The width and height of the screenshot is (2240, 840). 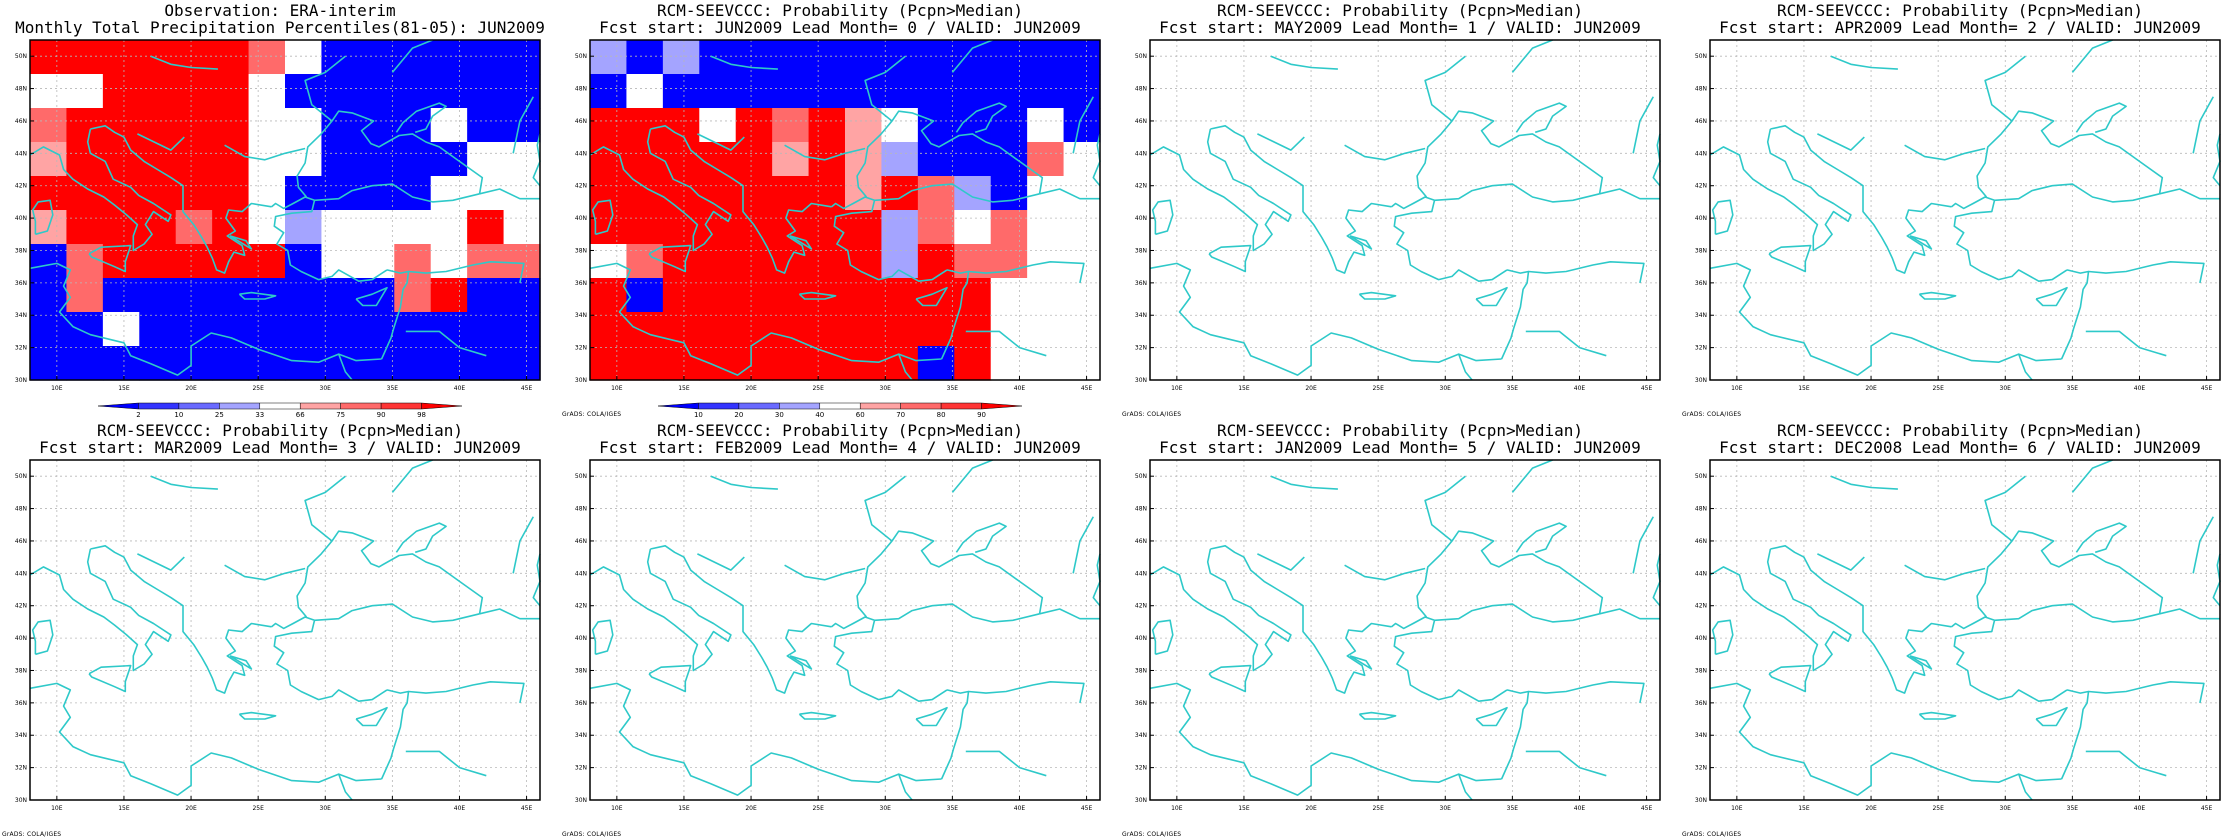 I want to click on panel-title: RCM-SEEVCCC: Probability (Pcpn>Median), so click(x=1400, y=430).